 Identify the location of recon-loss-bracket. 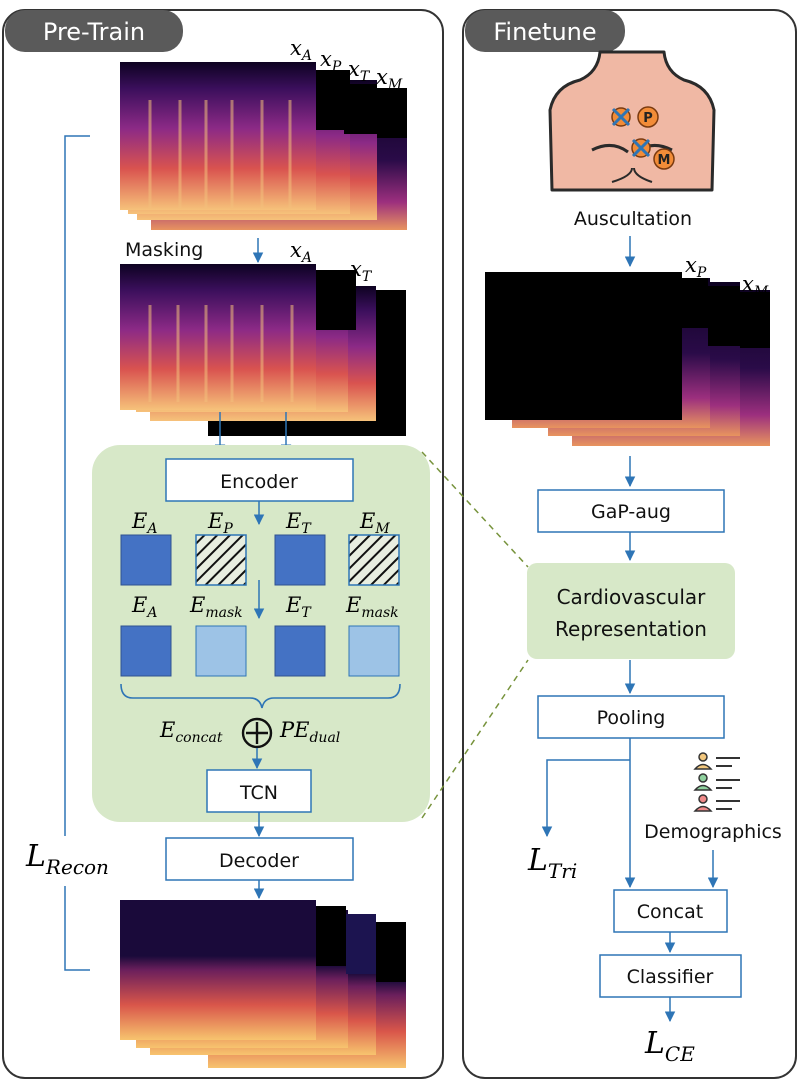
(77, 553).